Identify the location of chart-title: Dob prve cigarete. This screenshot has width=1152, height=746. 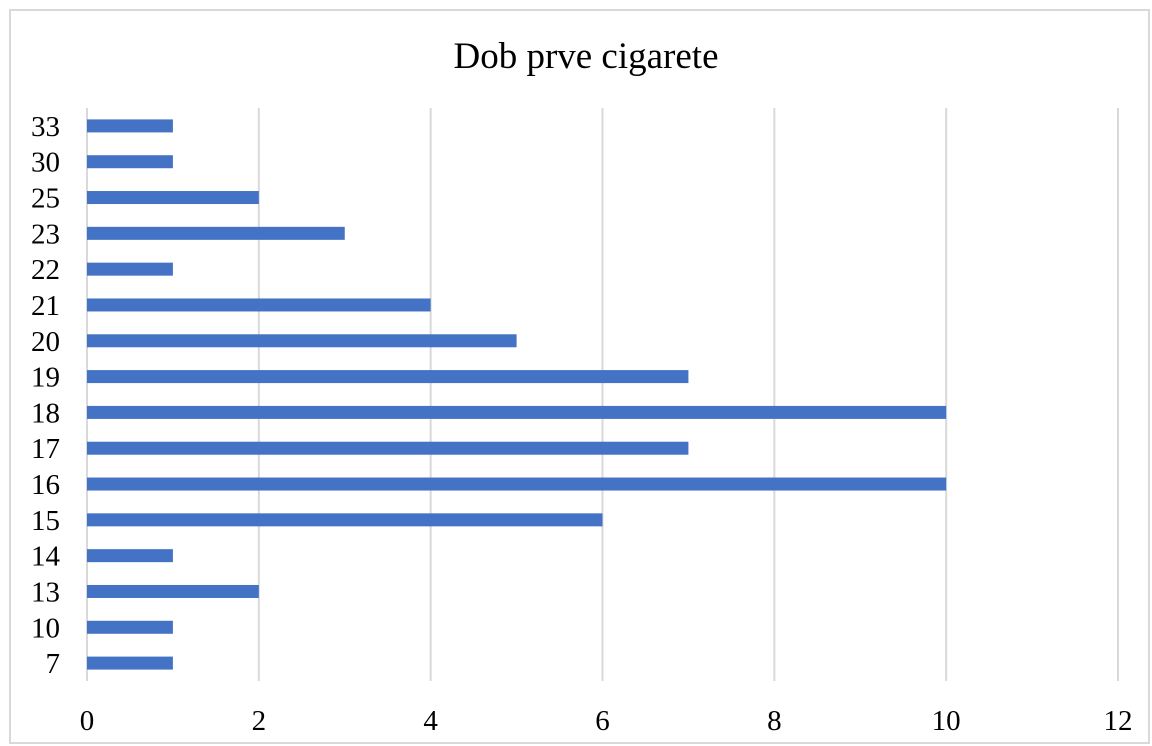
(585, 56).